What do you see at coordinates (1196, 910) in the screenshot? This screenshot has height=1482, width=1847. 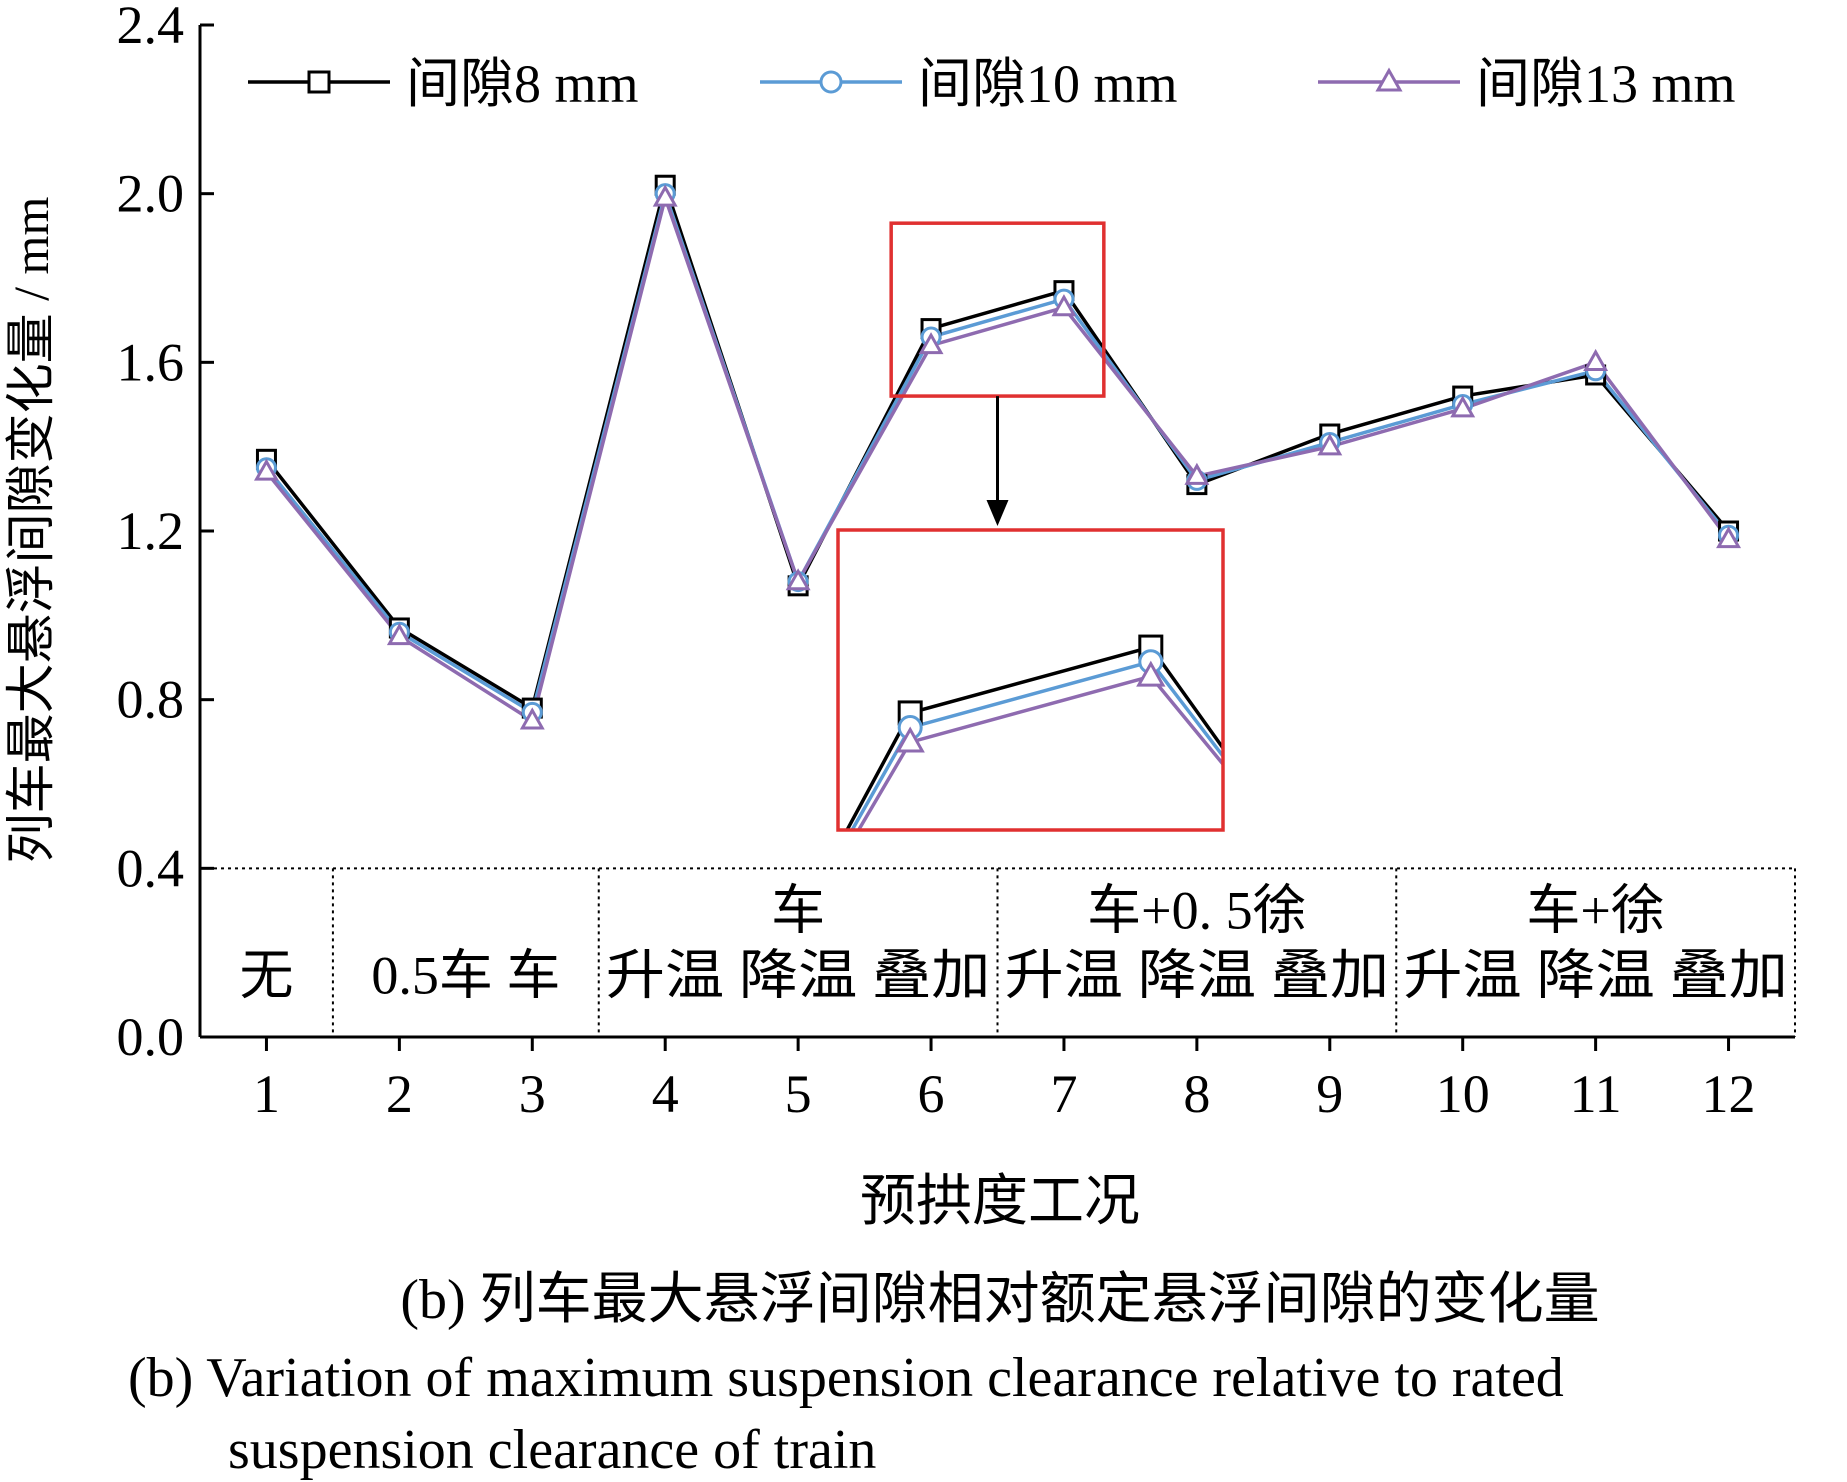 I see `group-label-title: 车+0. 5徐` at bounding box center [1196, 910].